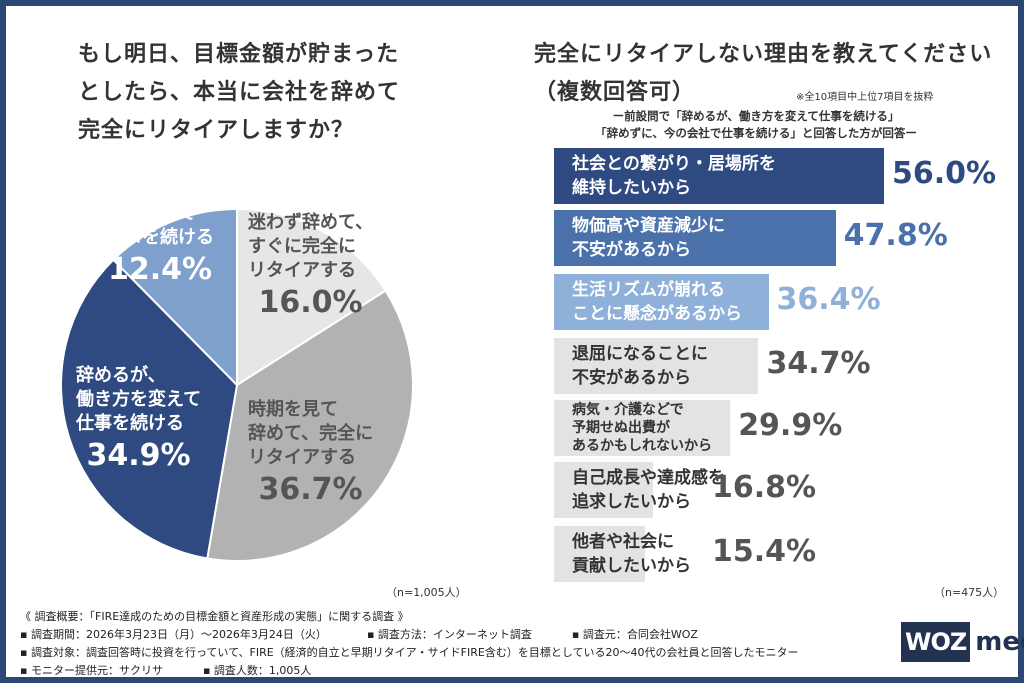  What do you see at coordinates (756, 116) in the screenshot?
I see `sub-line: ー前設問で「辞めるが、働き方を変えて仕事を続ける」` at bounding box center [756, 116].